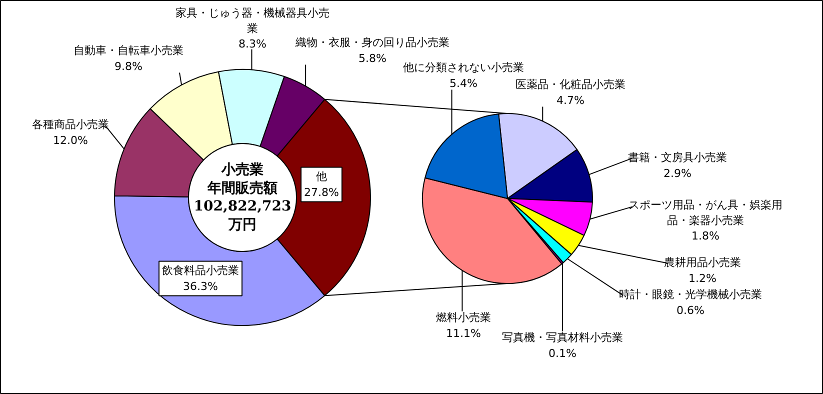  What do you see at coordinates (562, 353) in the screenshot?
I see `data-label: 0.1%` at bounding box center [562, 353].